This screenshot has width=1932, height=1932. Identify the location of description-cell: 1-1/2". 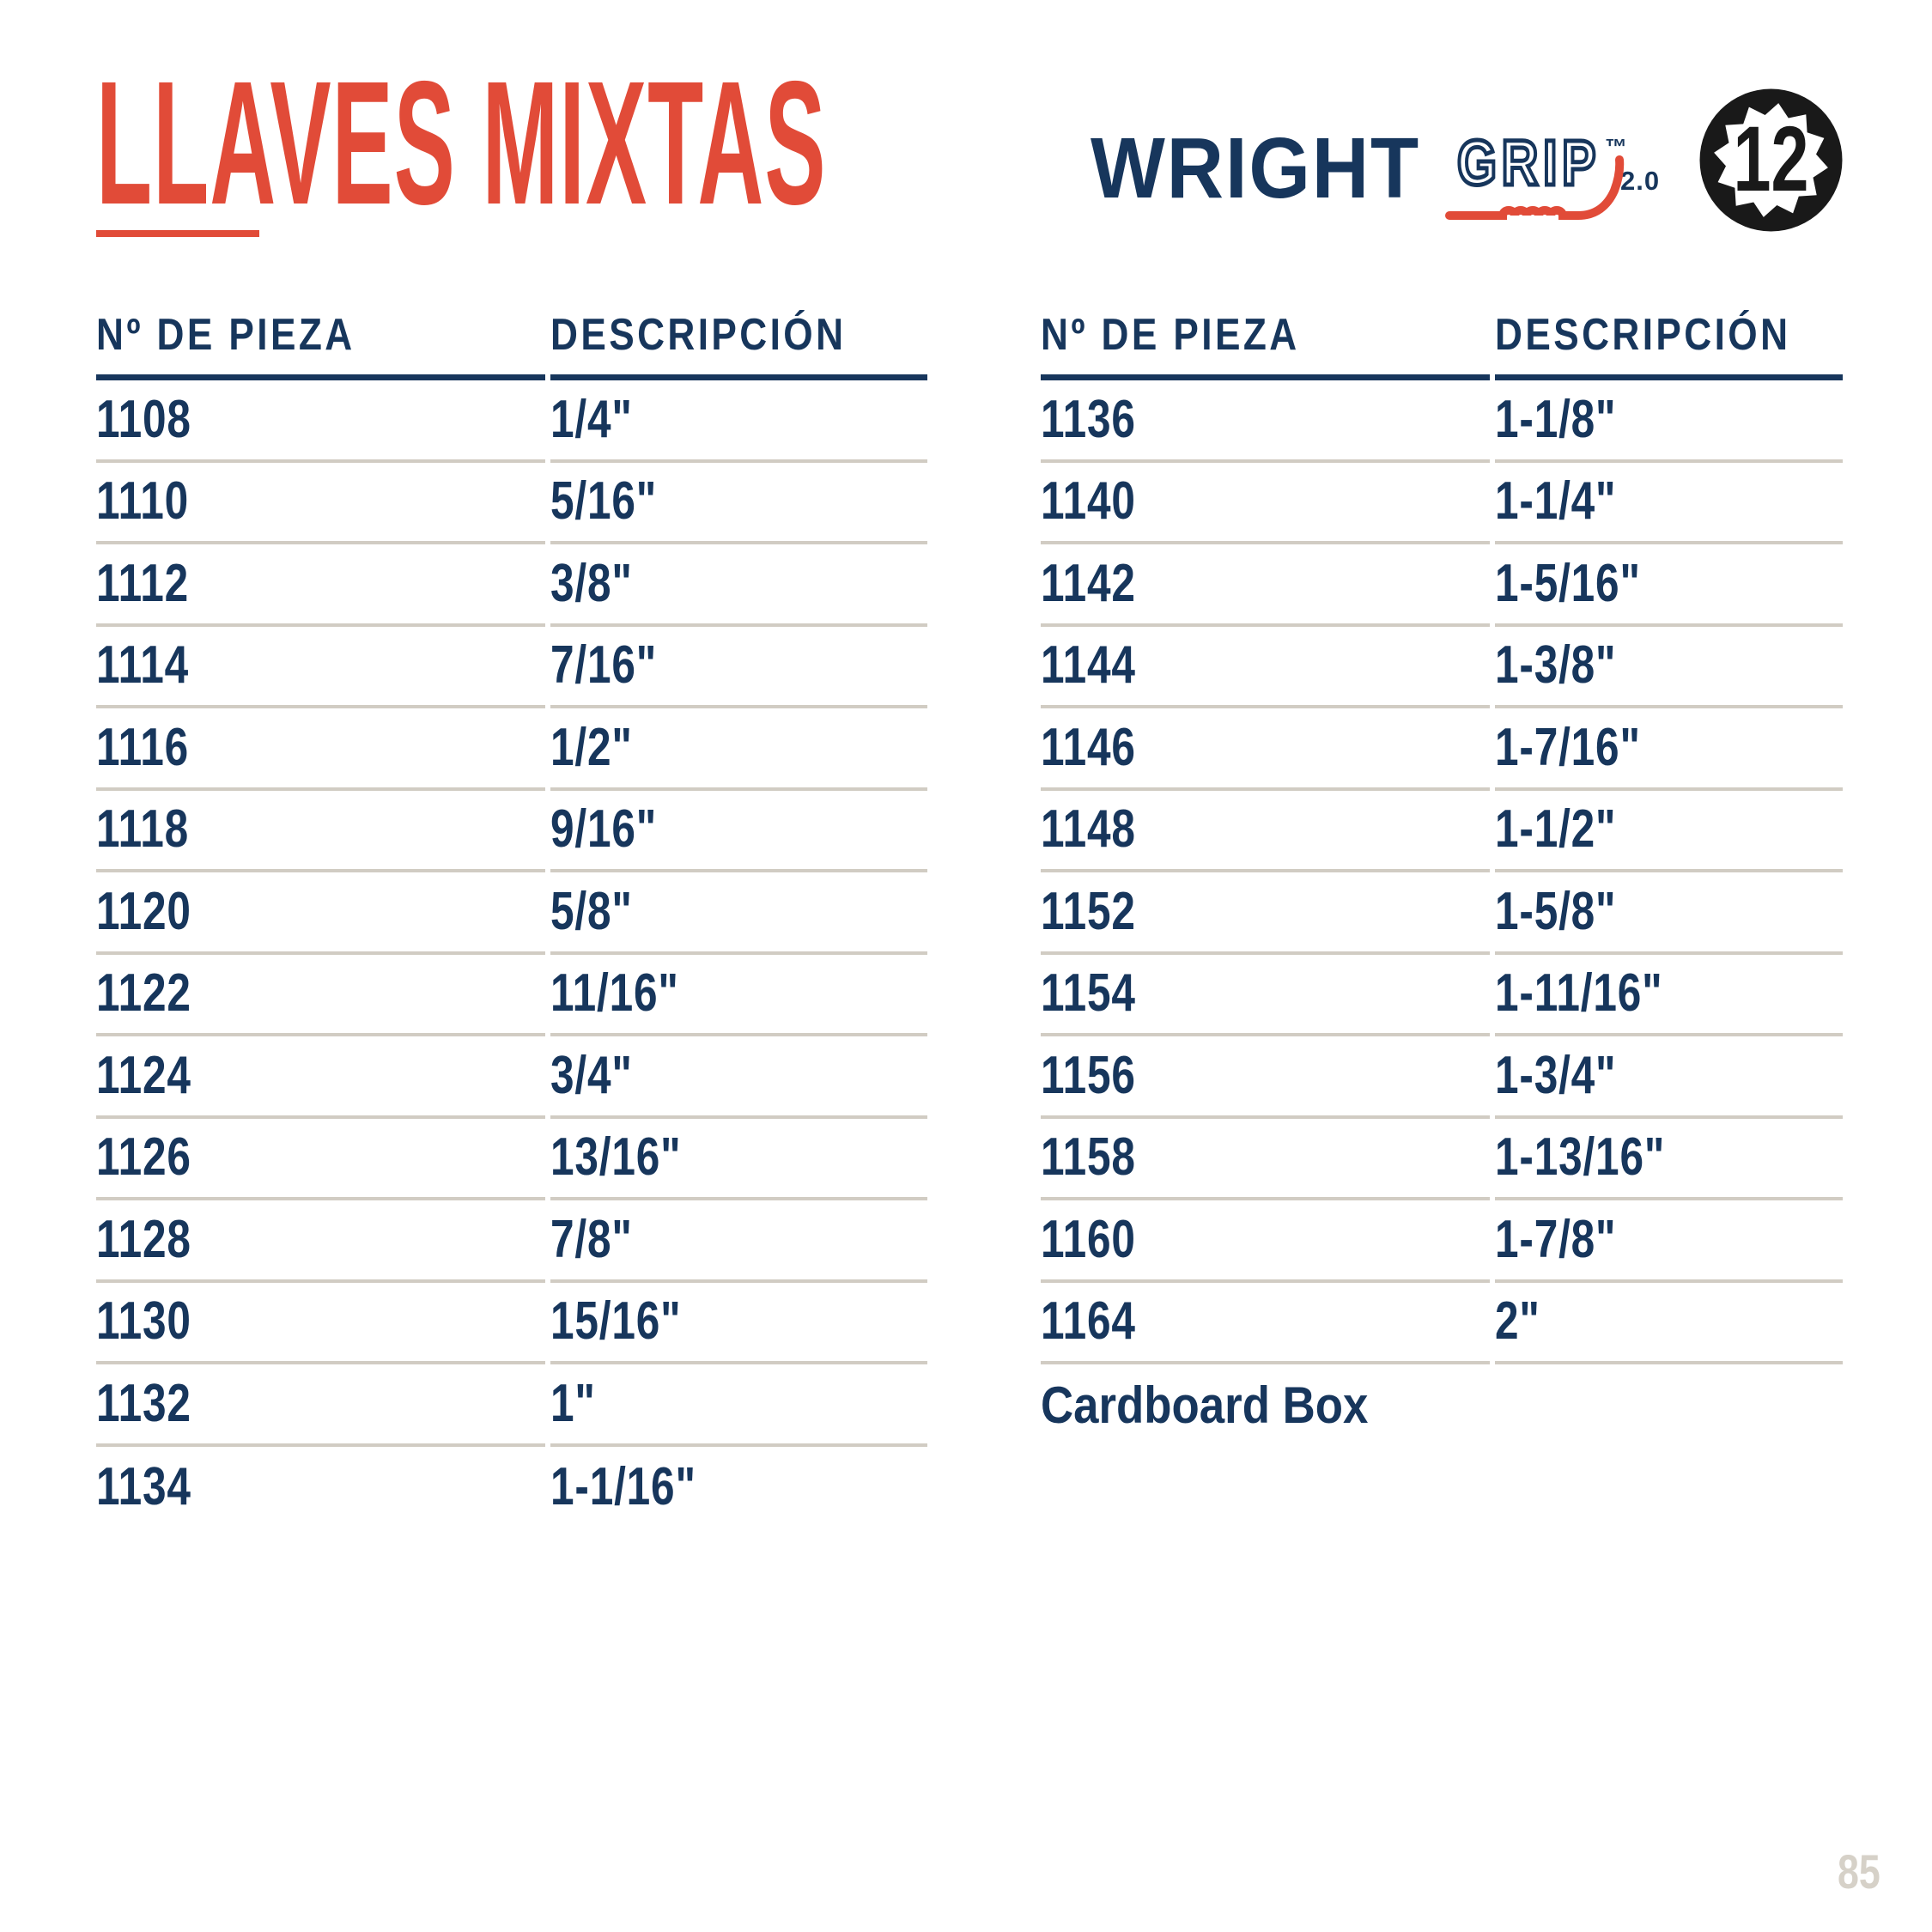
(1670, 832).